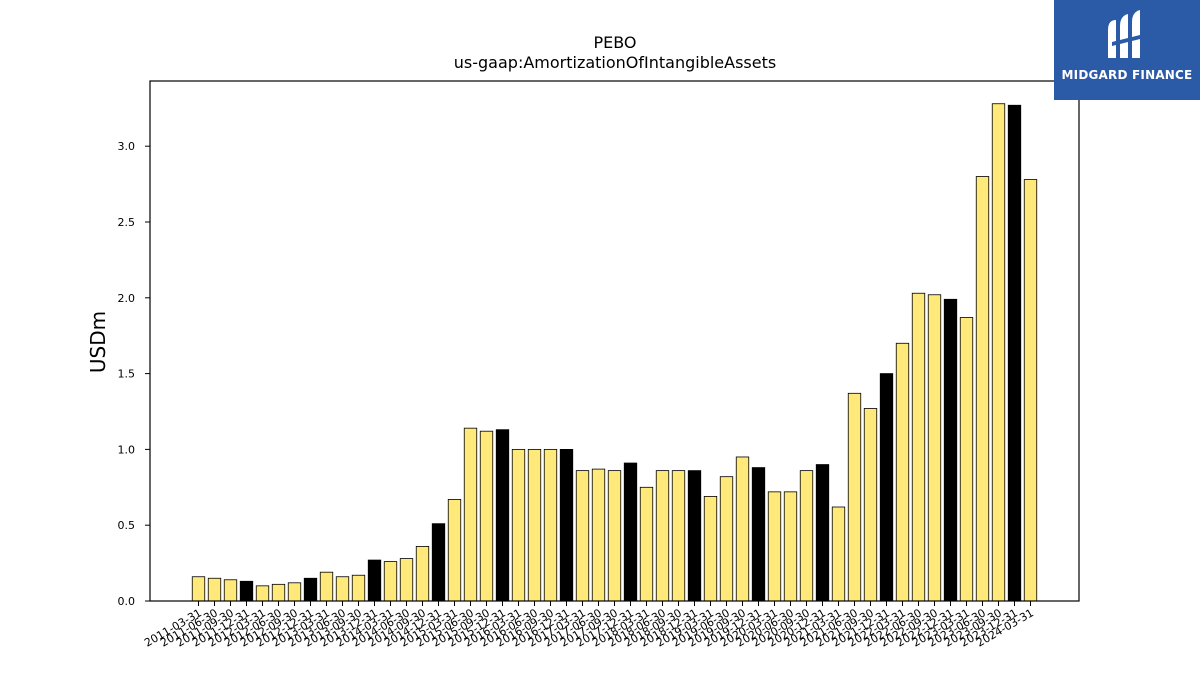 This screenshot has height=675, width=1200. What do you see at coordinates (127, 222) in the screenshot?
I see `y-tick-label: 2.5` at bounding box center [127, 222].